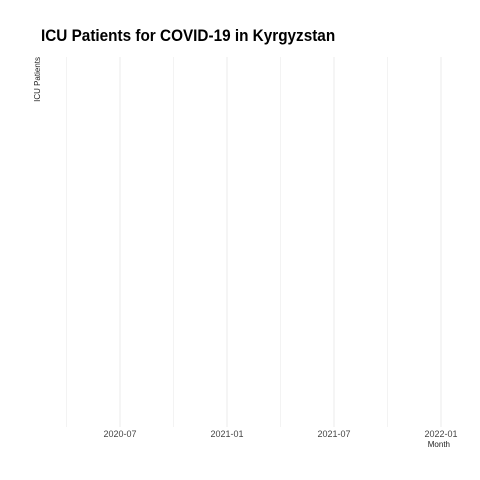  I want to click on x-tick-label: 2021-01, so click(226, 434).